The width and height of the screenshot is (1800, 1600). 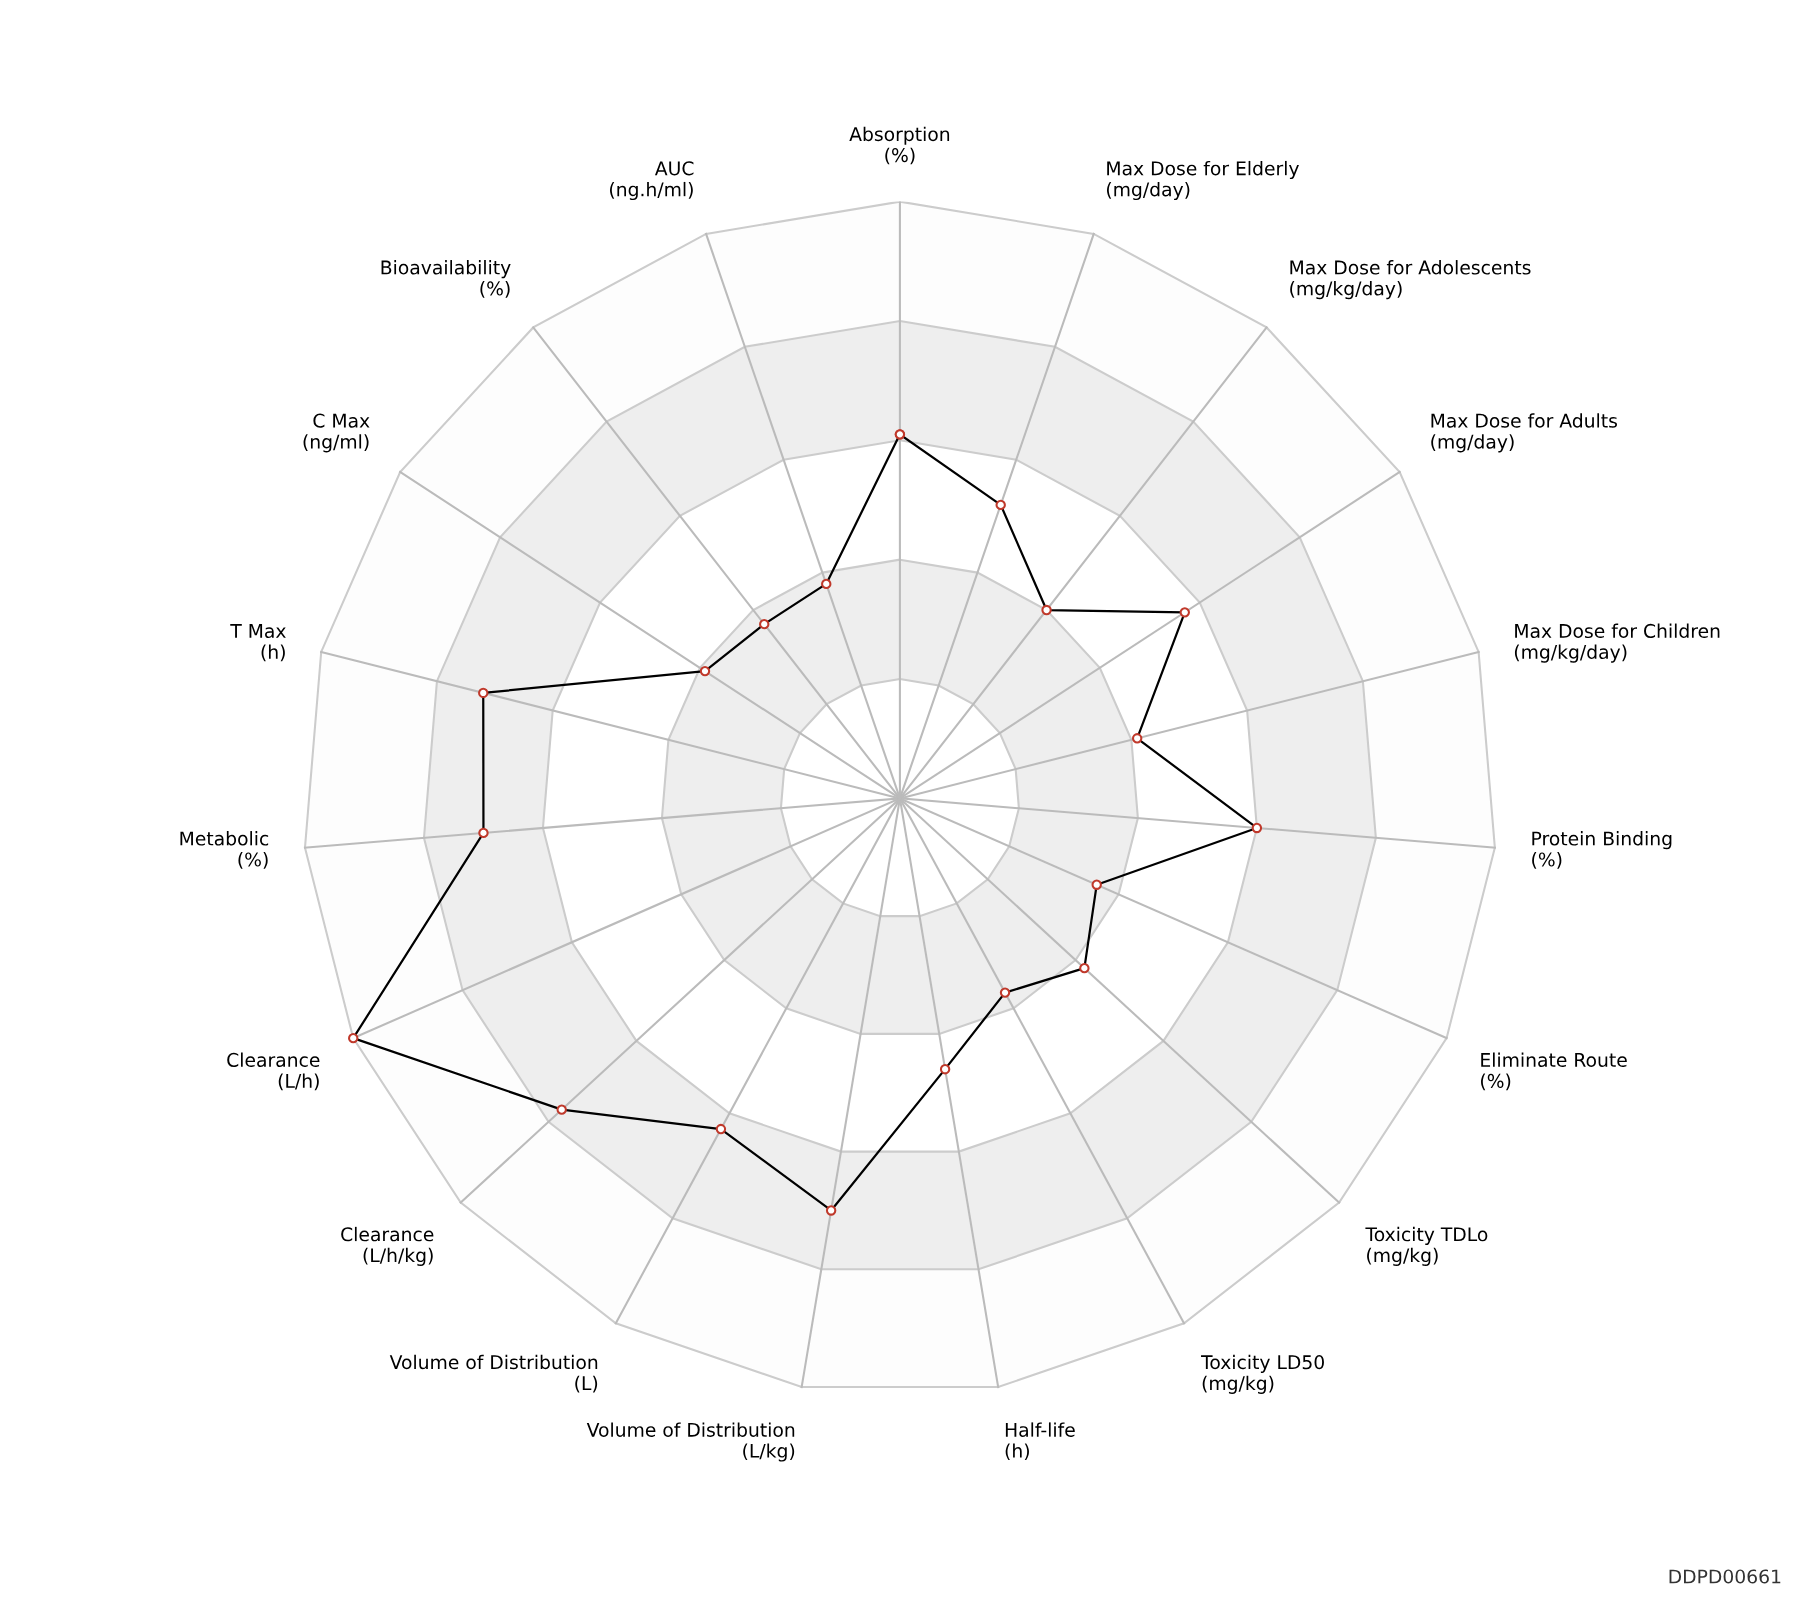 I want to click on spoke-label: Volume of Distribution (L), so click(x=493, y=1373).